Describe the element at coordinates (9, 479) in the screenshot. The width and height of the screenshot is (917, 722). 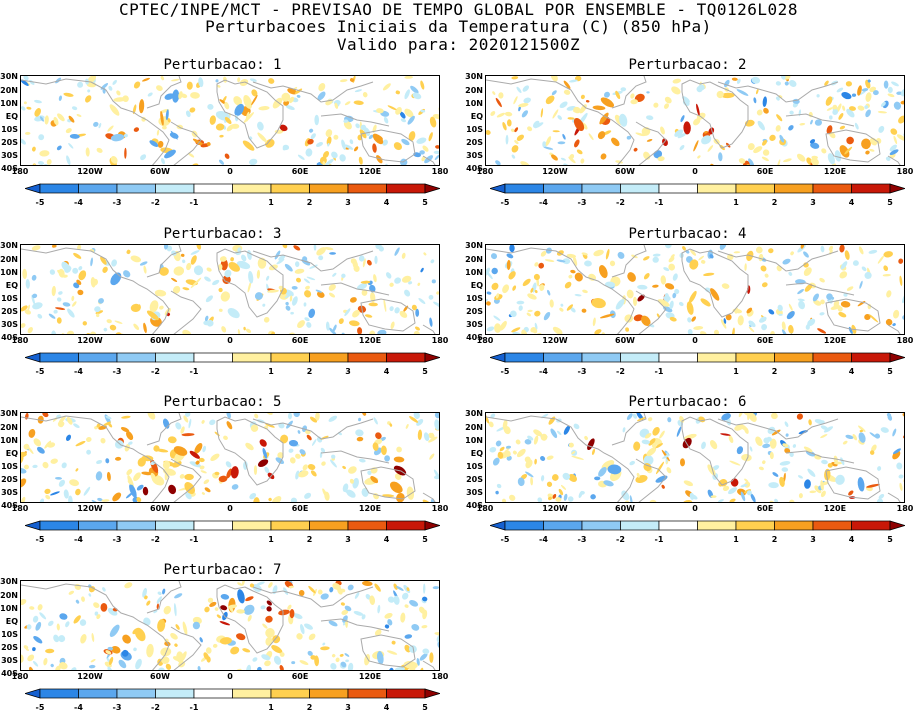
I see `latitude-label: 20S` at that location.